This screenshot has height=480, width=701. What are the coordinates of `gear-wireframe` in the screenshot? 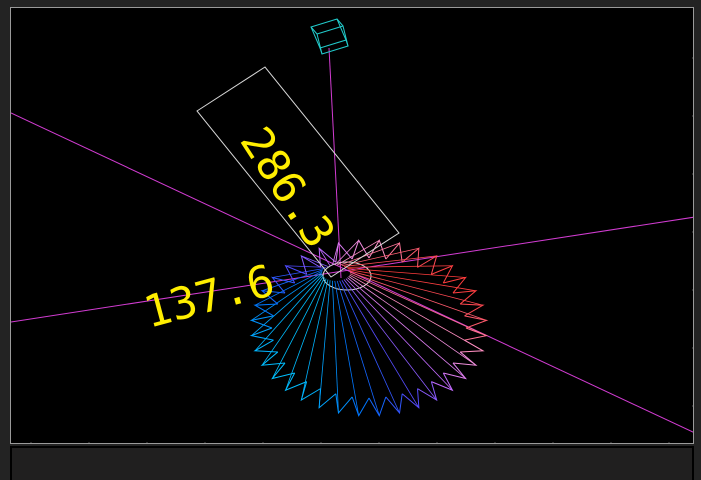 It's located at (369, 328).